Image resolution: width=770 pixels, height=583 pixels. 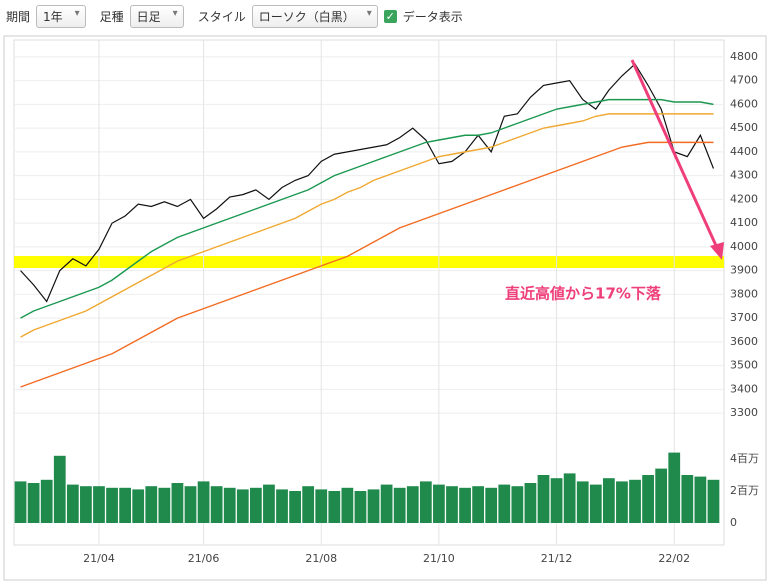 I want to click on y-tick-label: 4500, so click(x=744, y=127).